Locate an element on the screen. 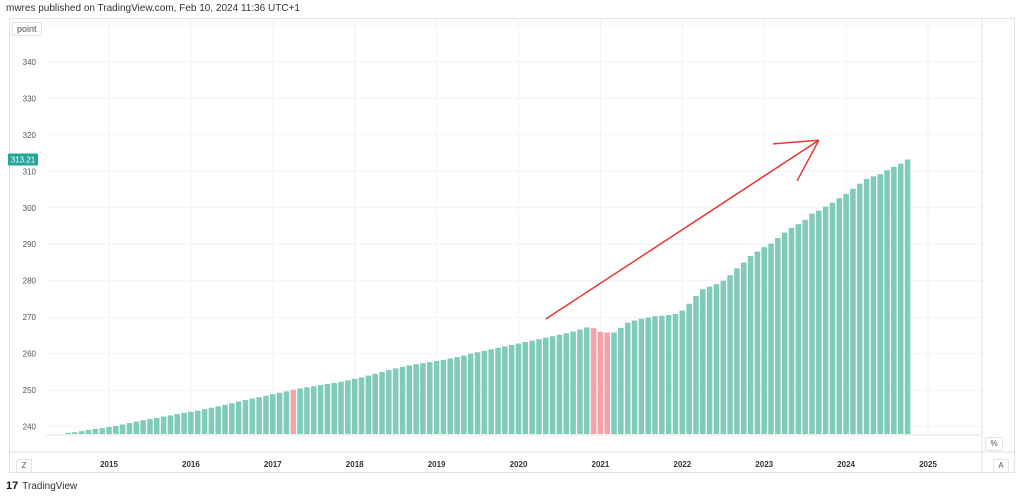  last-value-badge is located at coordinates (23, 159).